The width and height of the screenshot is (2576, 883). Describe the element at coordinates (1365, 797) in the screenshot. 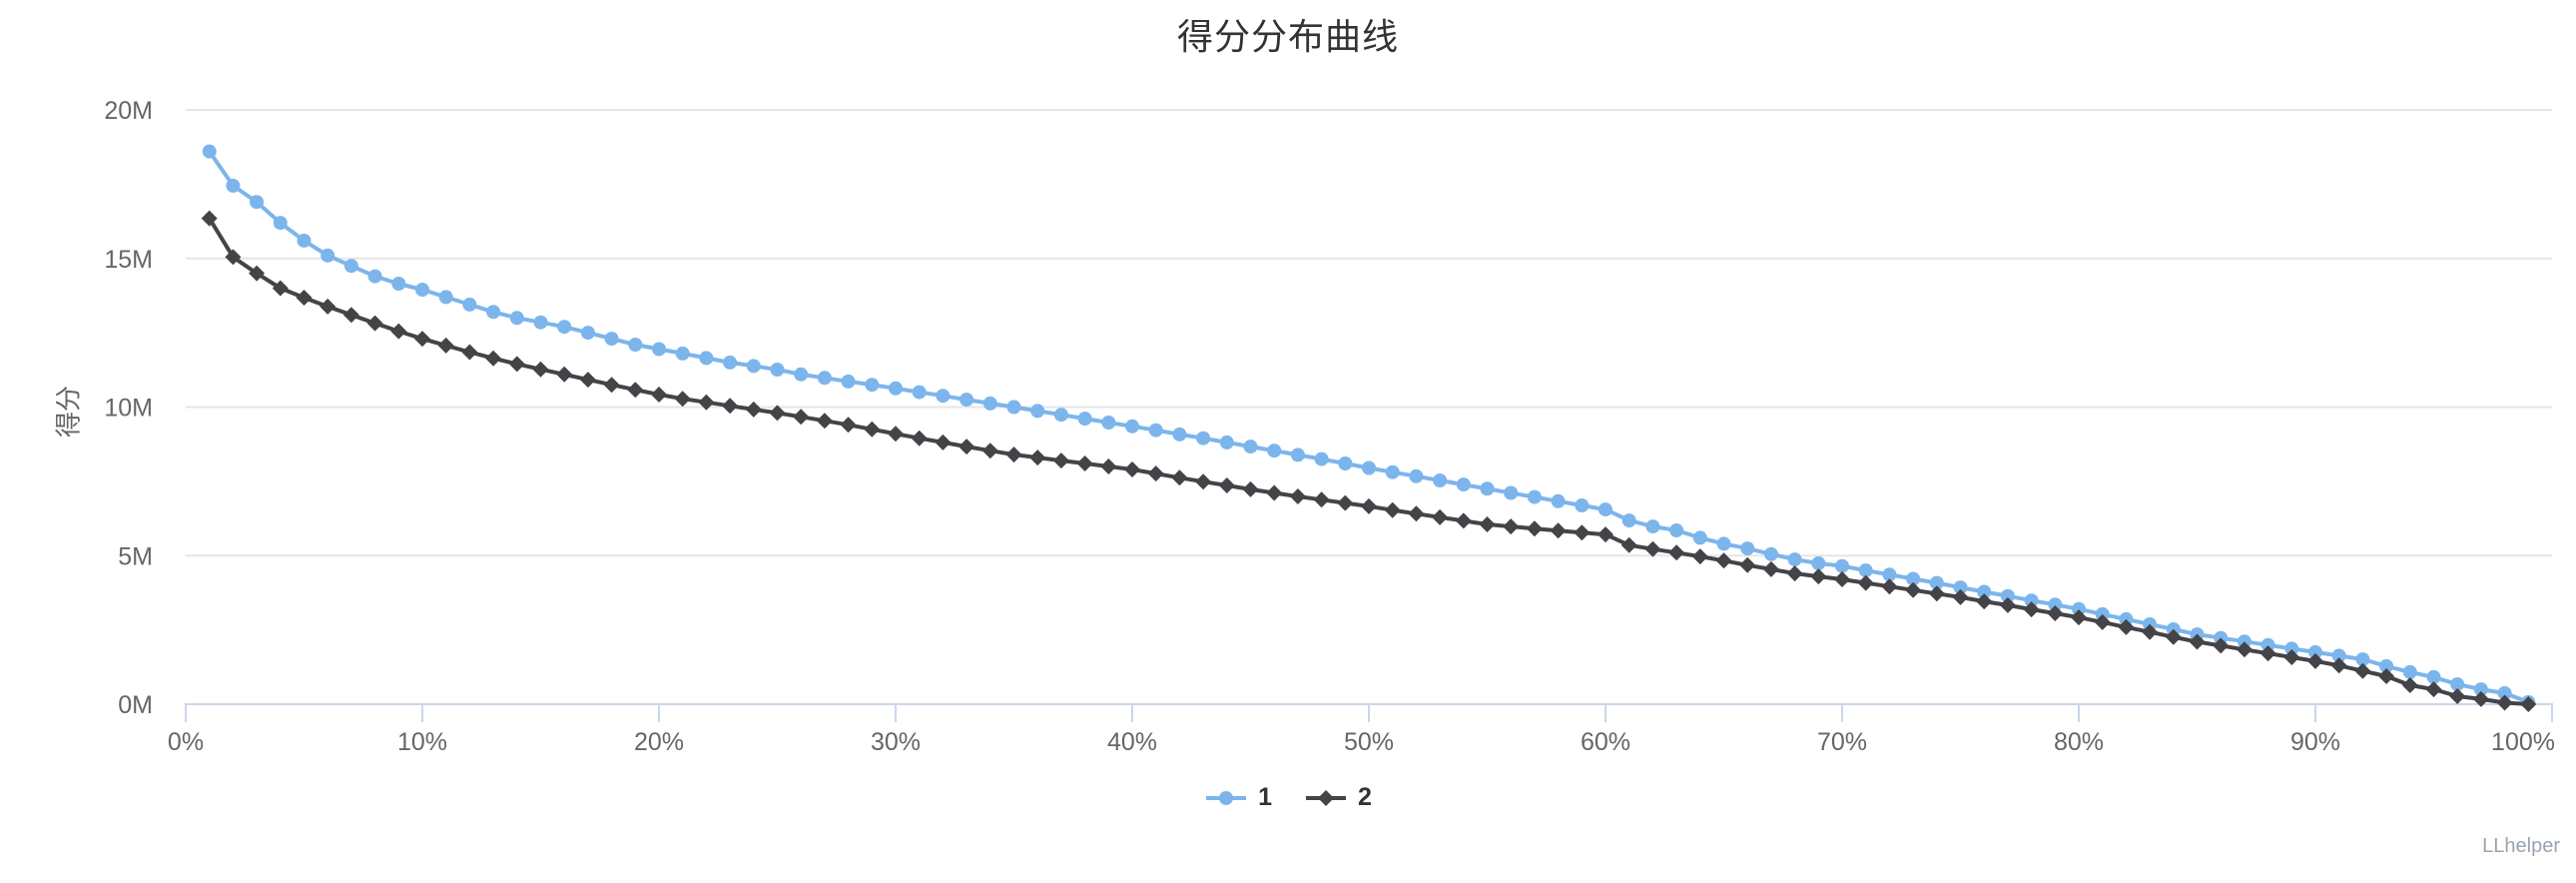

I see `legend-label: 2` at that location.